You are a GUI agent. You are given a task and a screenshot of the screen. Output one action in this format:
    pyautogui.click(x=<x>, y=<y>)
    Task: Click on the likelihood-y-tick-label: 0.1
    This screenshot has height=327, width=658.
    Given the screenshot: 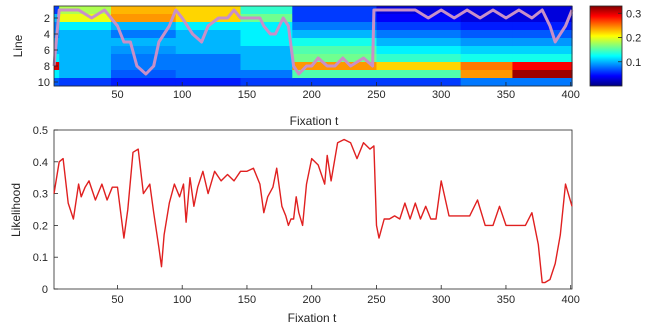 What is the action you would take?
    pyautogui.click(x=40, y=258)
    